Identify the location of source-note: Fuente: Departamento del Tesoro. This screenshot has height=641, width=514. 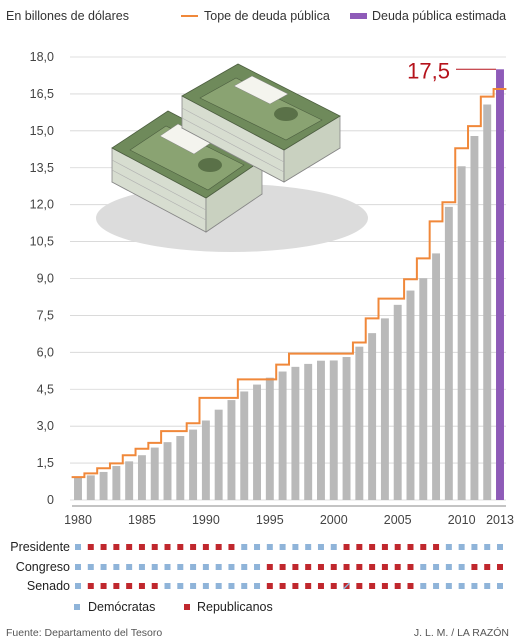
(84, 633).